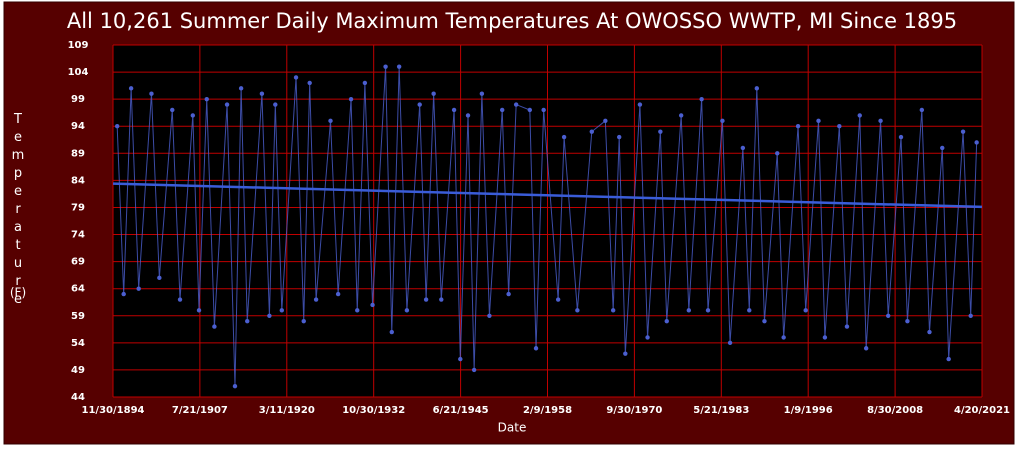  What do you see at coordinates (78, 207) in the screenshot?
I see `y-tick-label: 79` at bounding box center [78, 207].